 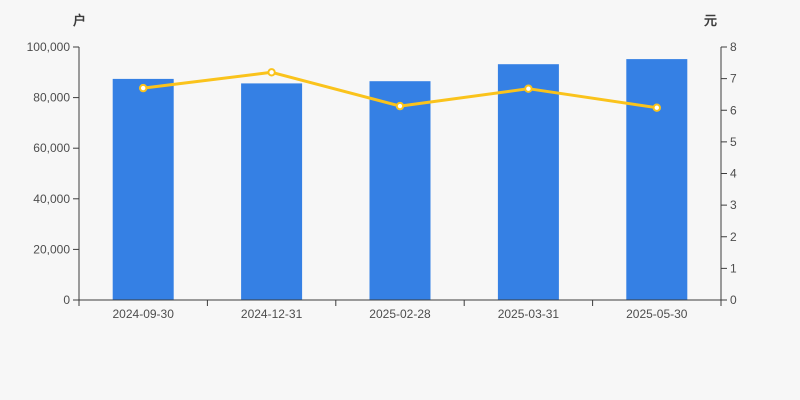 I want to click on left-axis-tick-label: 20,000, so click(x=51, y=249).